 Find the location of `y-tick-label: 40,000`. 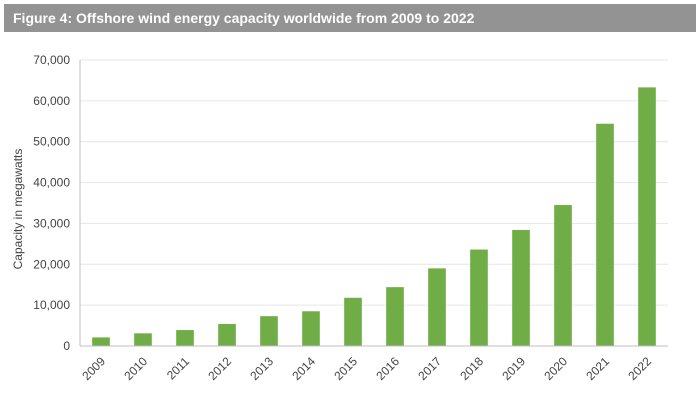

y-tick-label: 40,000 is located at coordinates (51, 183).